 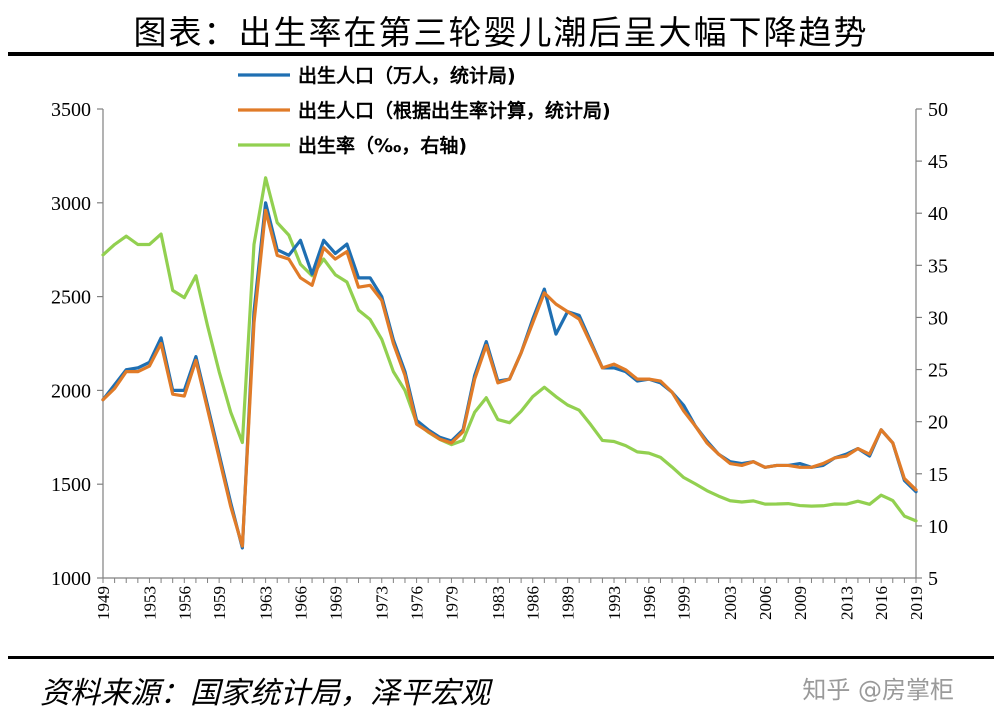 I want to click on right-tick-label: 35, so click(x=938, y=266).